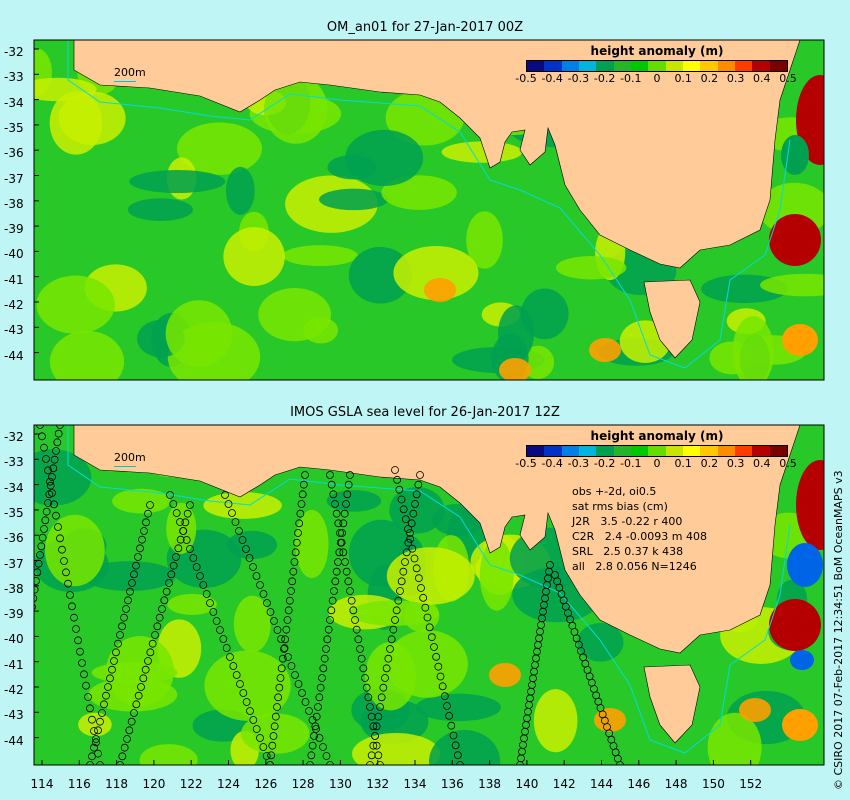 The image size is (850, 800). Describe the element at coordinates (676, 784) in the screenshot. I see `longitude-label: 148` at that location.